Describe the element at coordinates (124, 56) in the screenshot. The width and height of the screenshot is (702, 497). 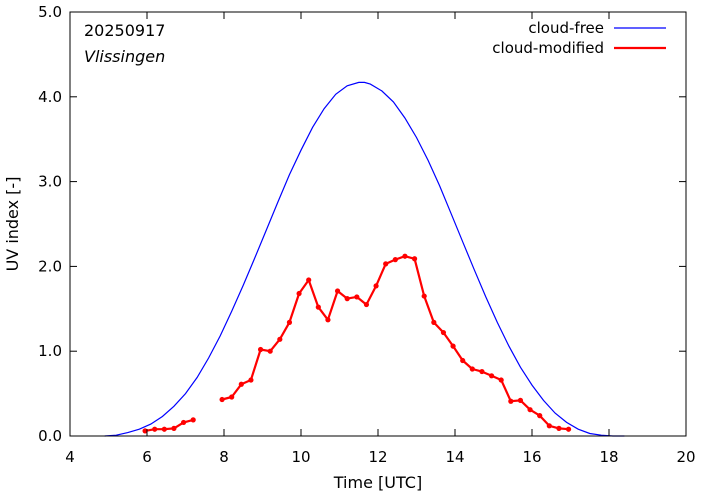
I see `location-label: Vlissingen` at that location.